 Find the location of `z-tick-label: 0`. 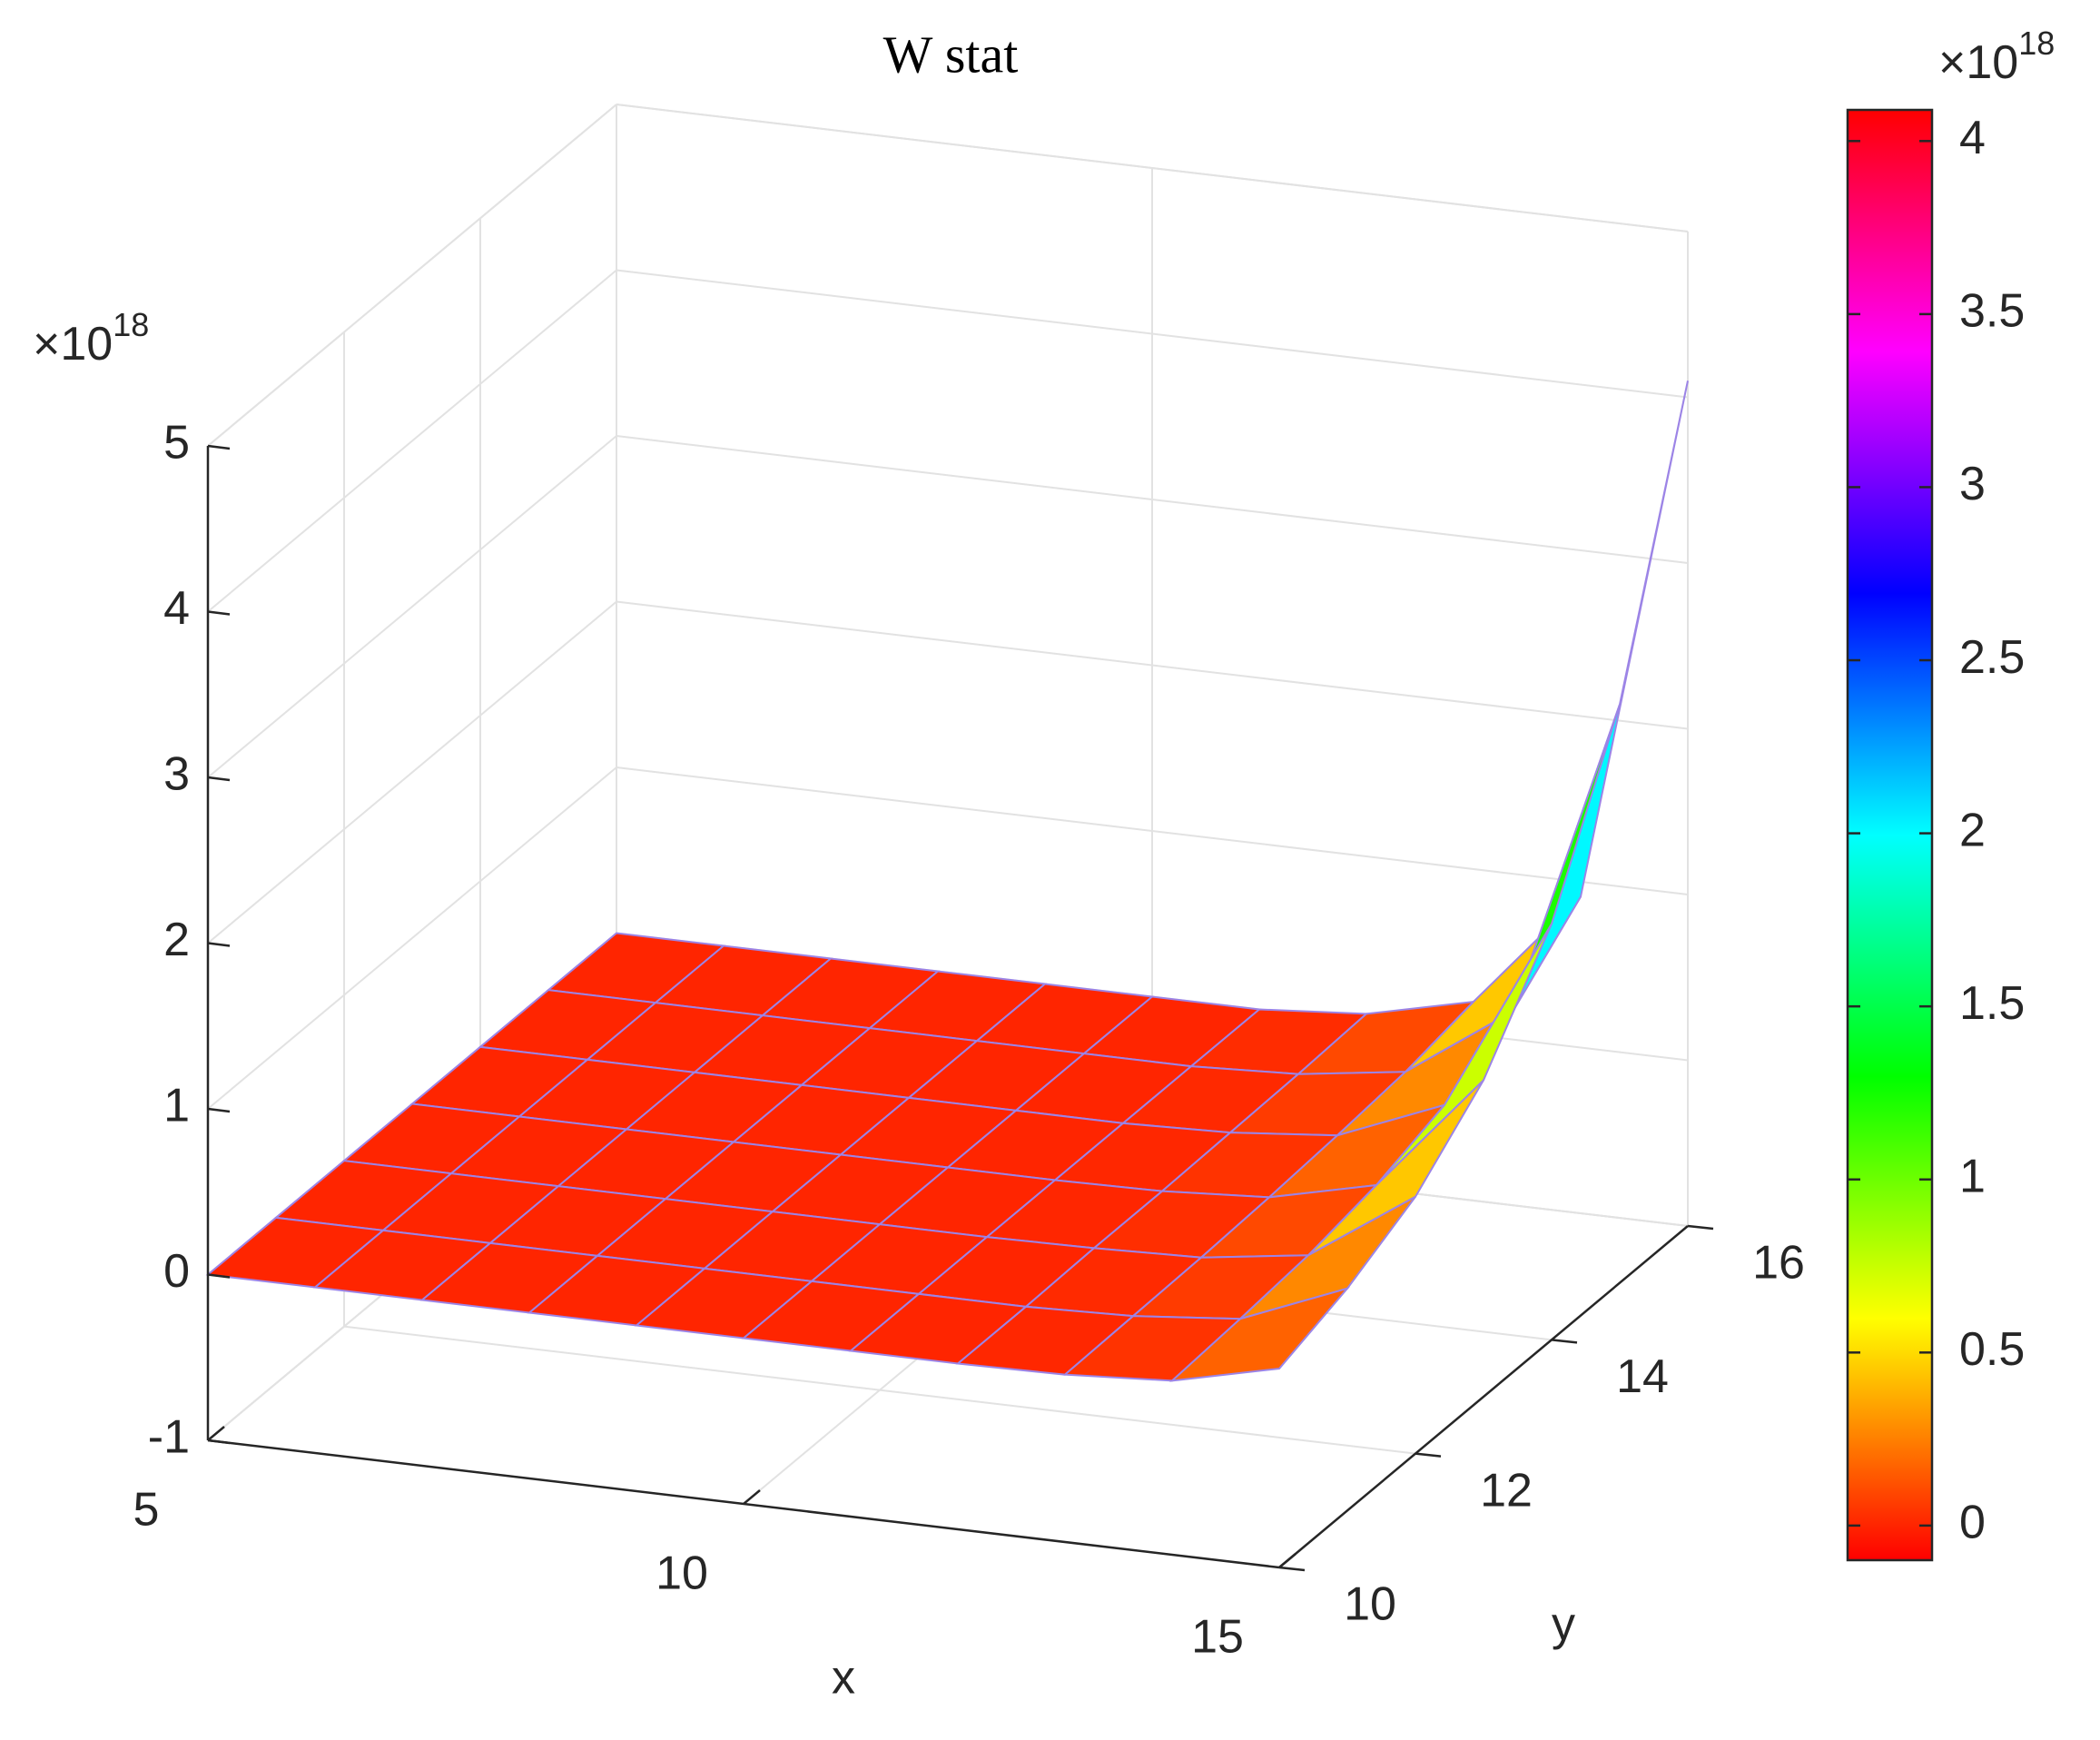

z-tick-label: 0 is located at coordinates (176, 1271).